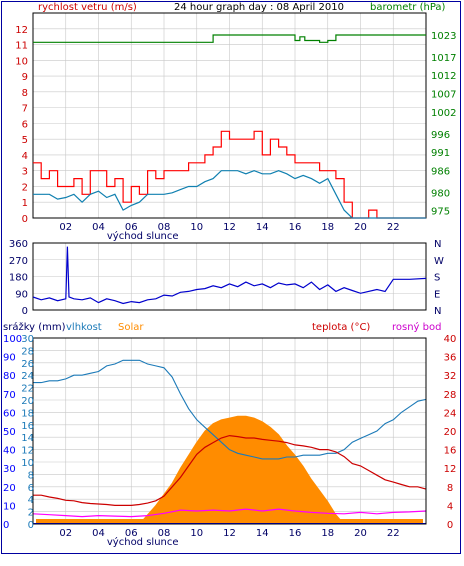 This screenshot has width=464, height=566. Describe the element at coordinates (87, 7) in the screenshot. I see `wind-speed-axis-label: rychlost vetru (m/s)` at that location.